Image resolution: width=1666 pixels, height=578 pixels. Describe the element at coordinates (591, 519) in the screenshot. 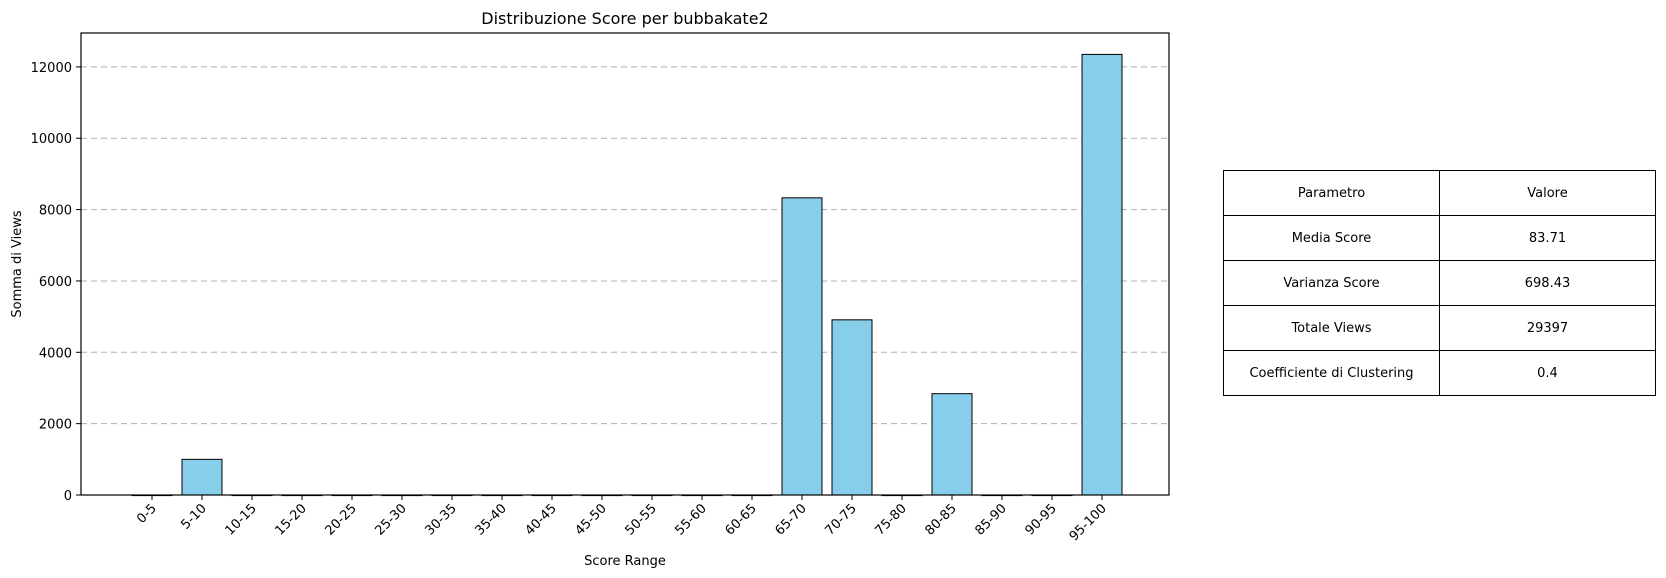

I see `x-tick-label: 45-50` at that location.